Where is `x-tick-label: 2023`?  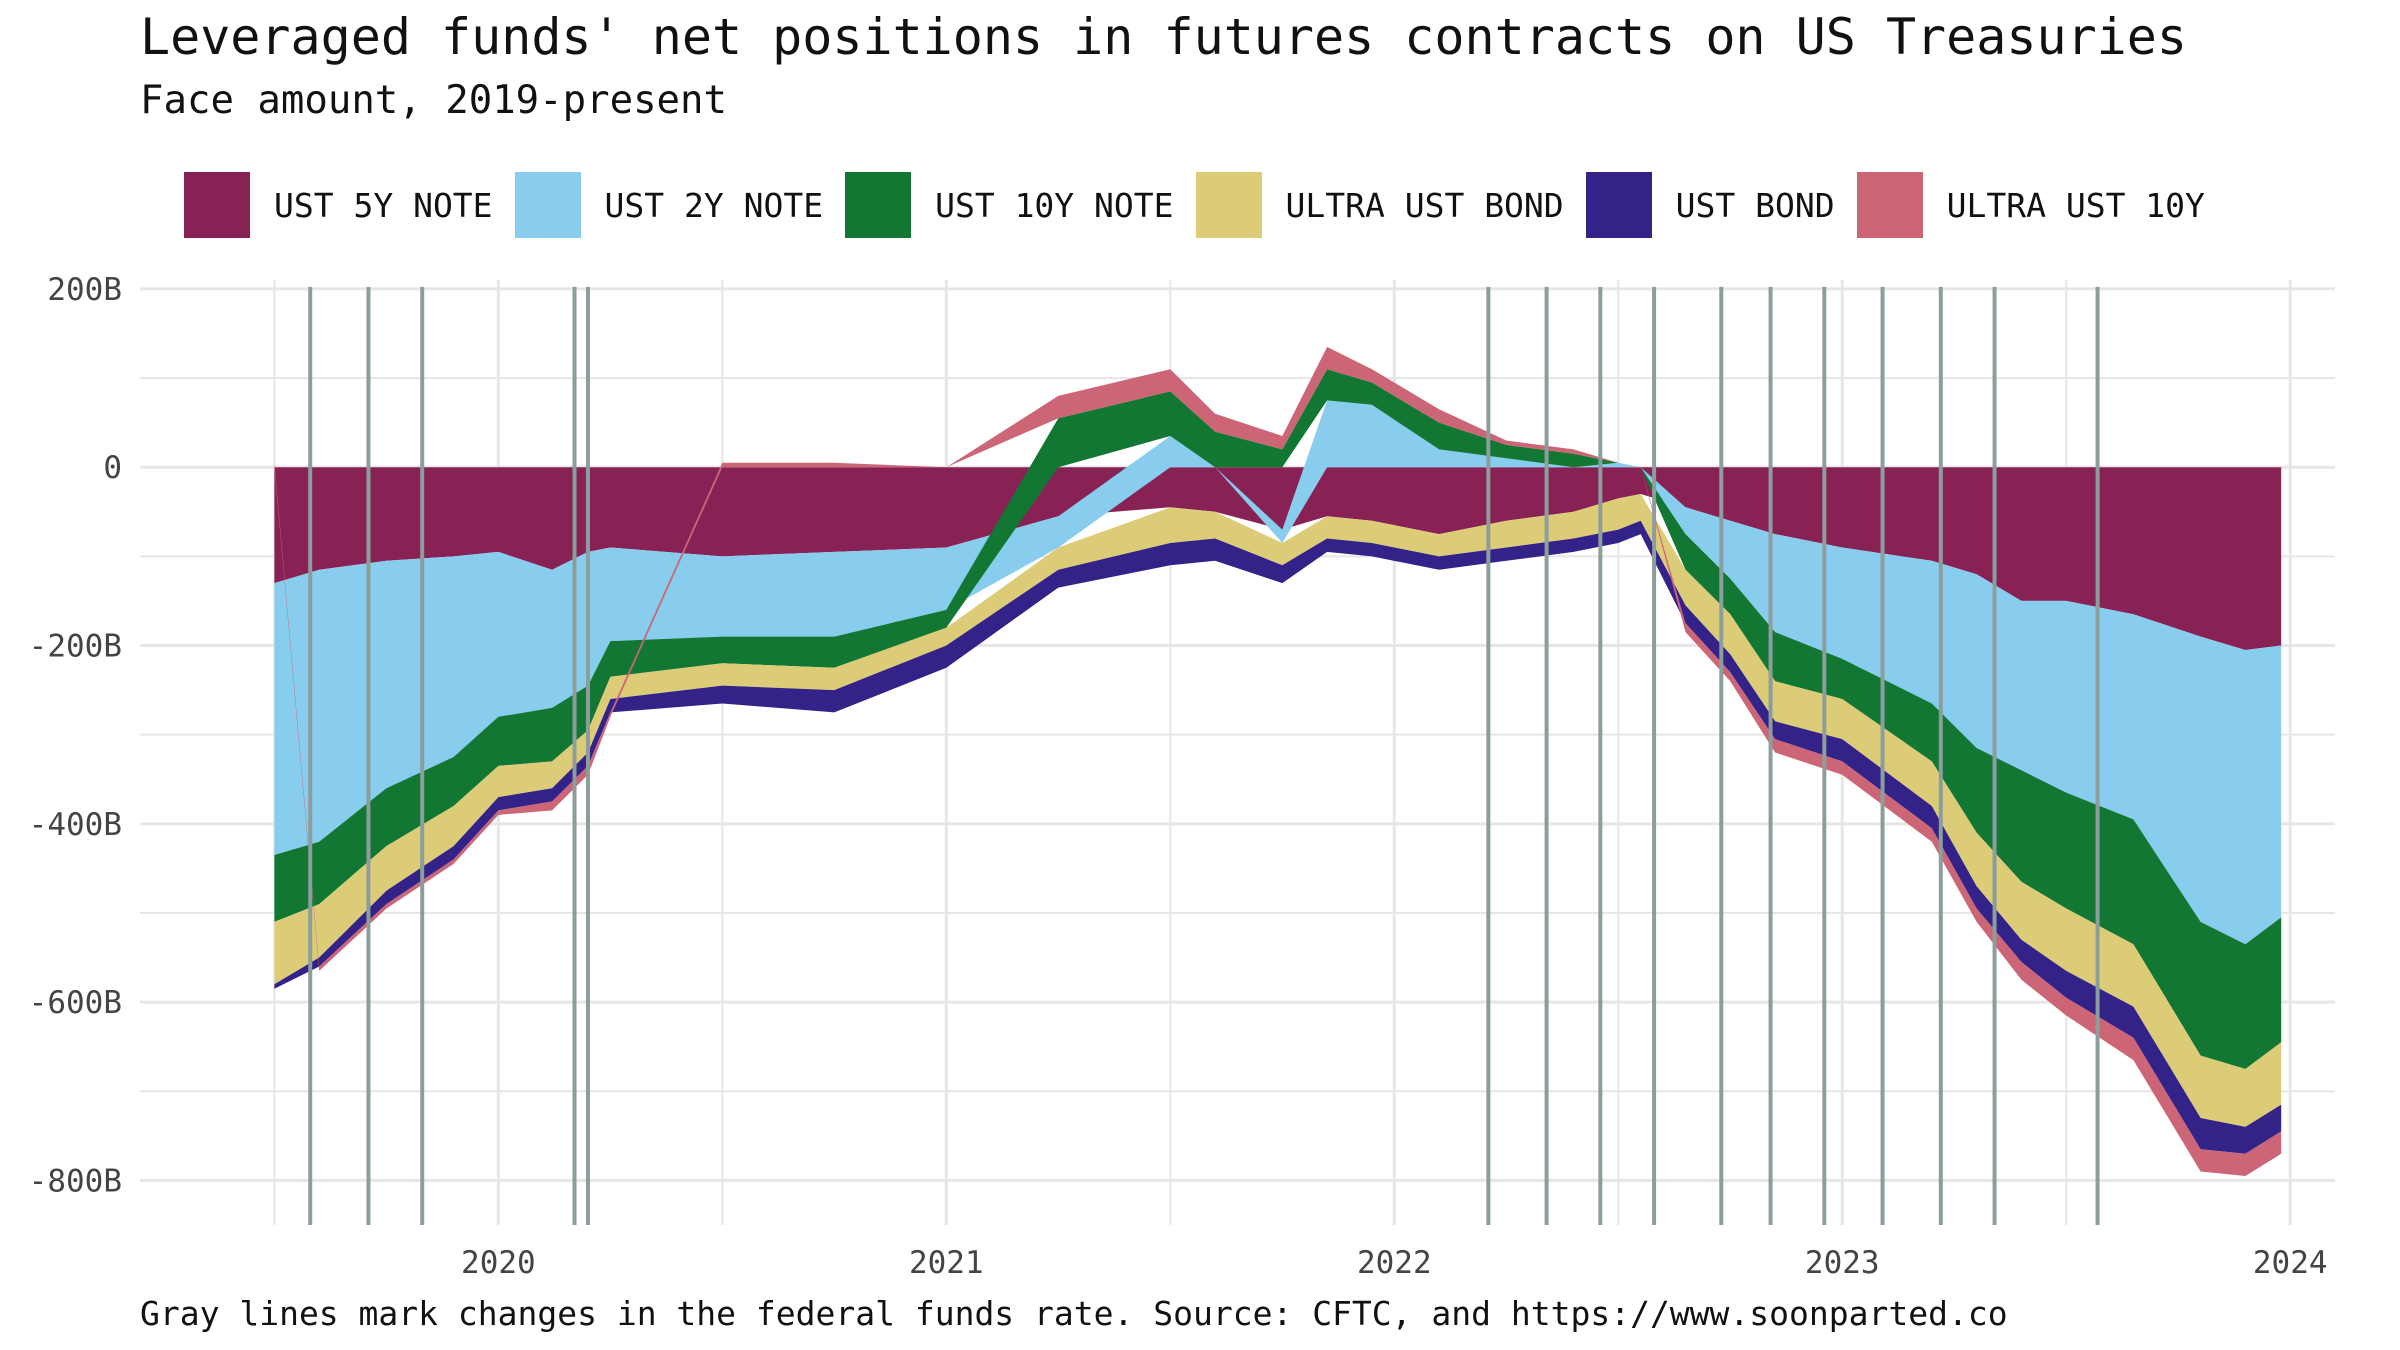 x-tick-label: 2023 is located at coordinates (1842, 1263).